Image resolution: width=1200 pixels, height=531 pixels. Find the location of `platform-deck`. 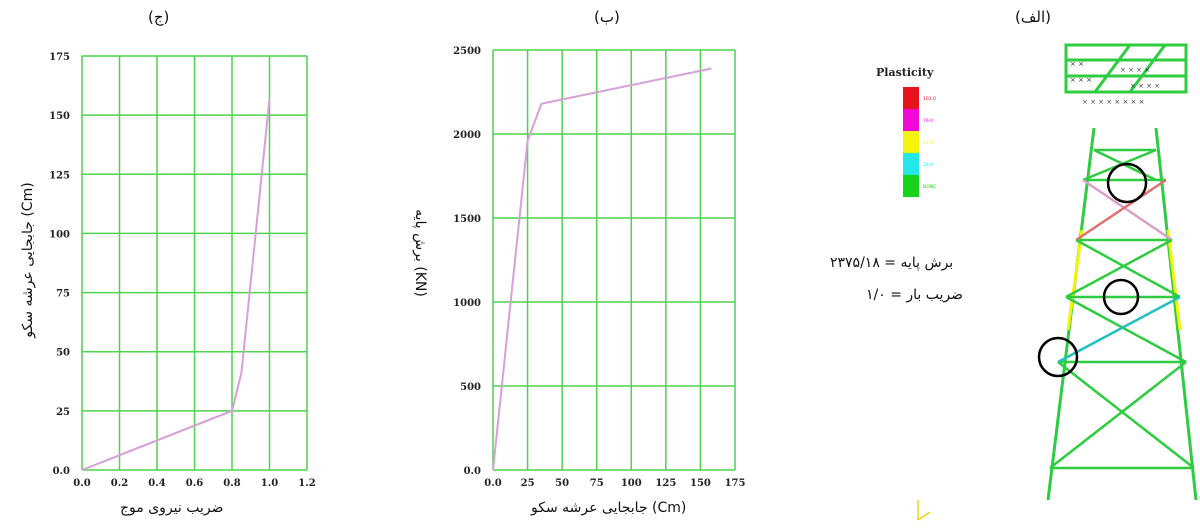

platform-deck is located at coordinates (1126, 68).